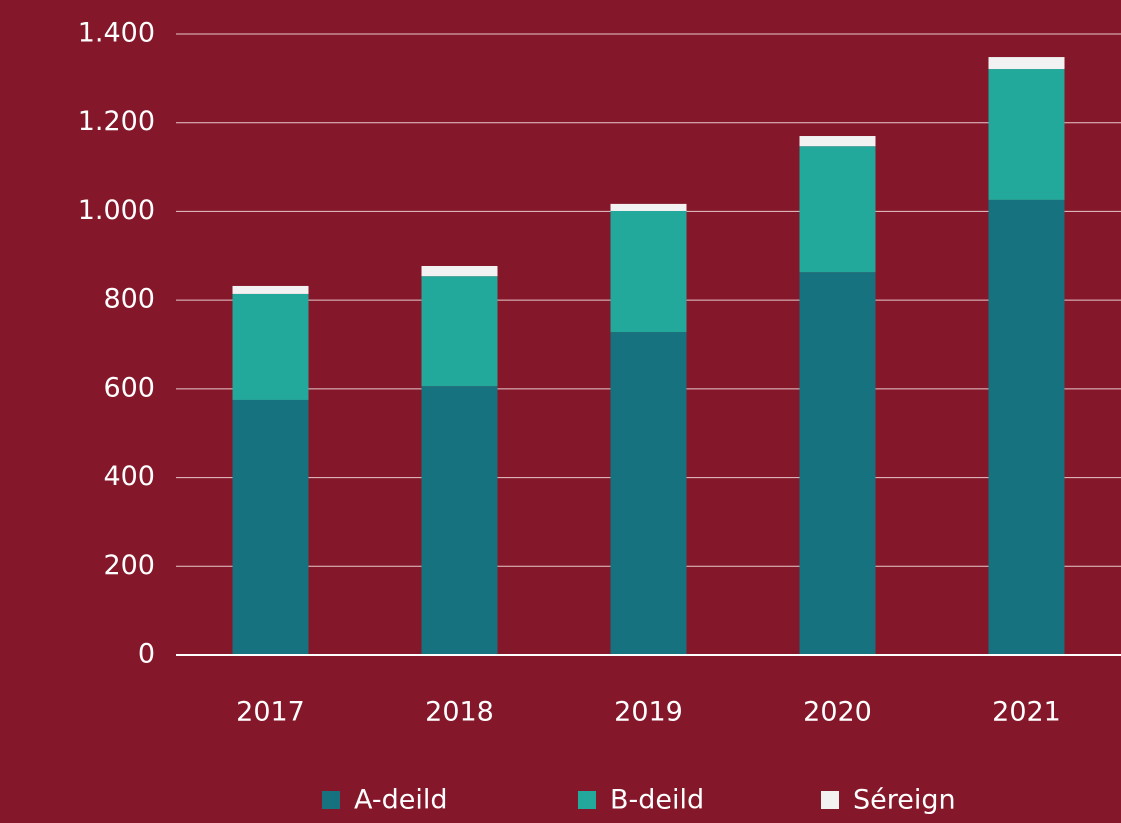 The image size is (1121, 823). Describe the element at coordinates (904, 800) in the screenshot. I see `legend-label: Séreign` at that location.